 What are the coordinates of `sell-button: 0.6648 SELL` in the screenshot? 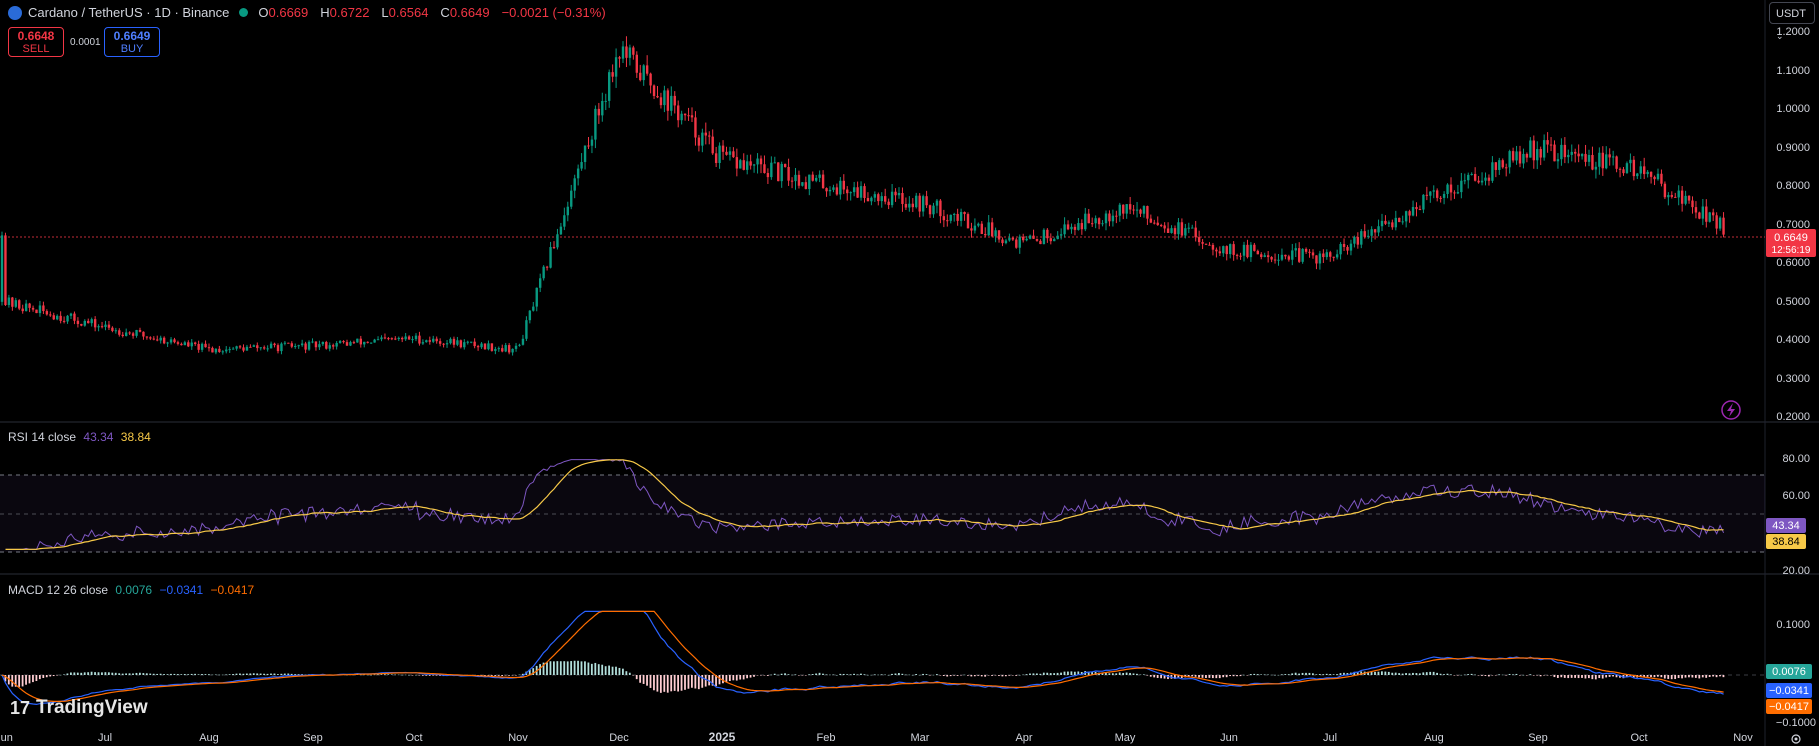 It's located at (36, 42).